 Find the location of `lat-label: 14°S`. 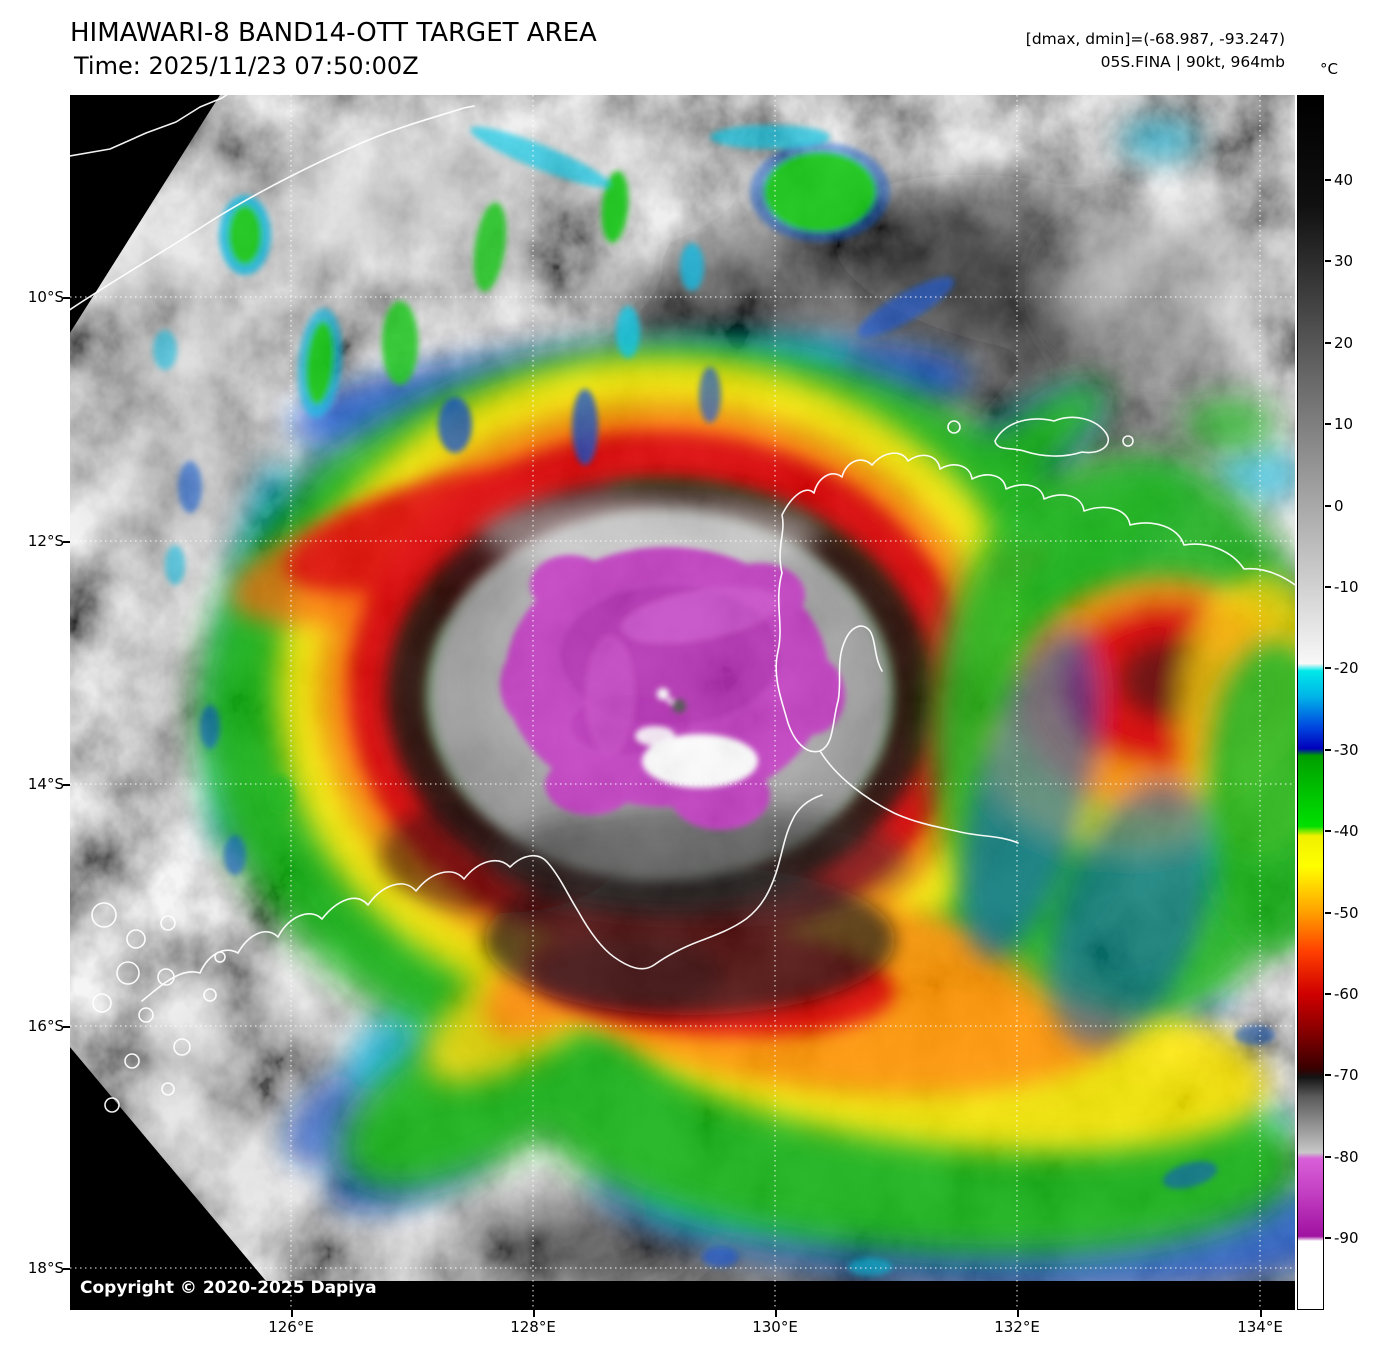

lat-label: 14°S is located at coordinates (45, 784).